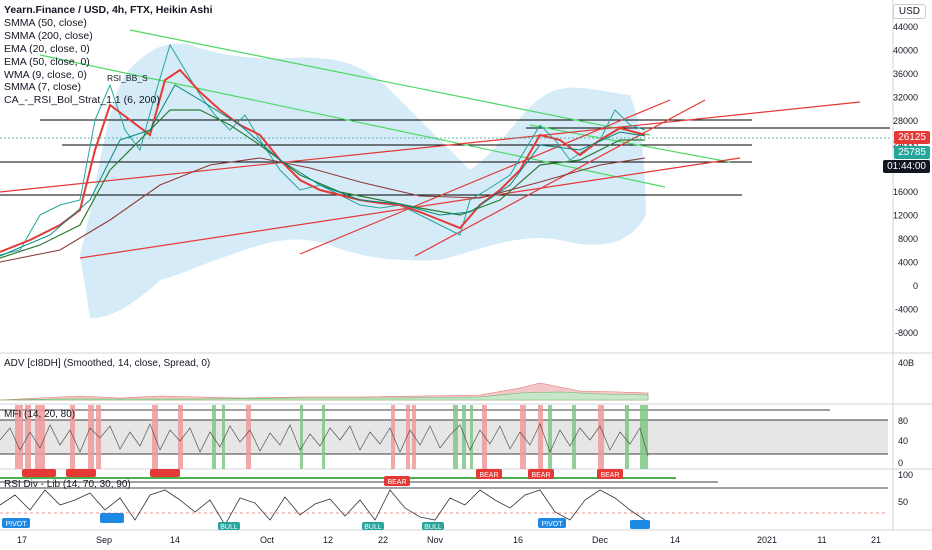  What do you see at coordinates (324, 391) in the screenshot?
I see `adv-pane` at bounding box center [324, 391].